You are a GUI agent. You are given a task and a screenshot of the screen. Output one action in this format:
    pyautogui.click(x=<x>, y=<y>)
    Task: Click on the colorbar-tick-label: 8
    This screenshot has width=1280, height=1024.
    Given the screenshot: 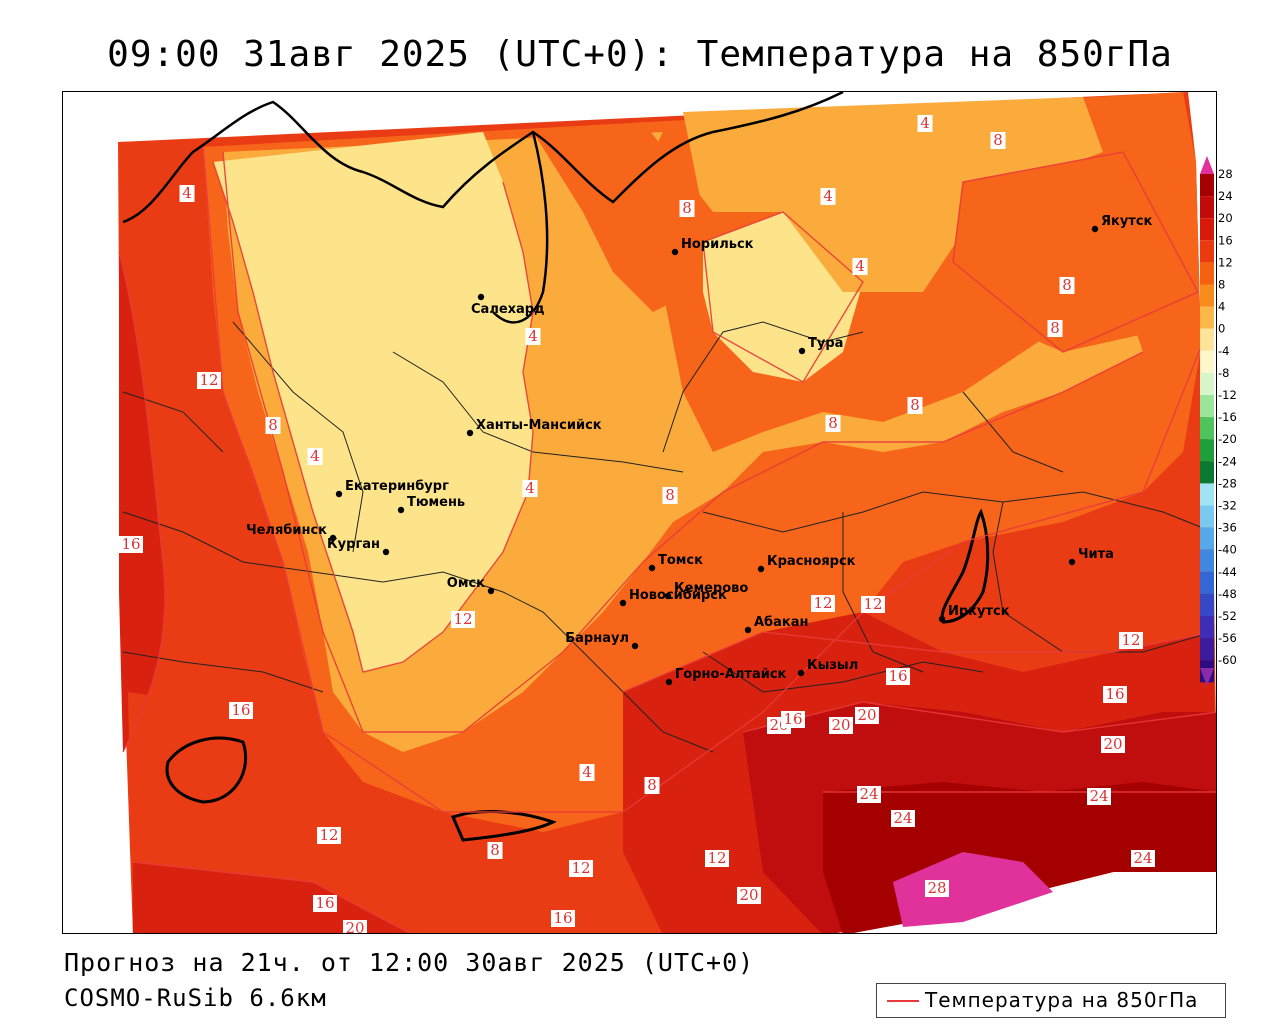 What is the action you would take?
    pyautogui.click(x=1221, y=285)
    